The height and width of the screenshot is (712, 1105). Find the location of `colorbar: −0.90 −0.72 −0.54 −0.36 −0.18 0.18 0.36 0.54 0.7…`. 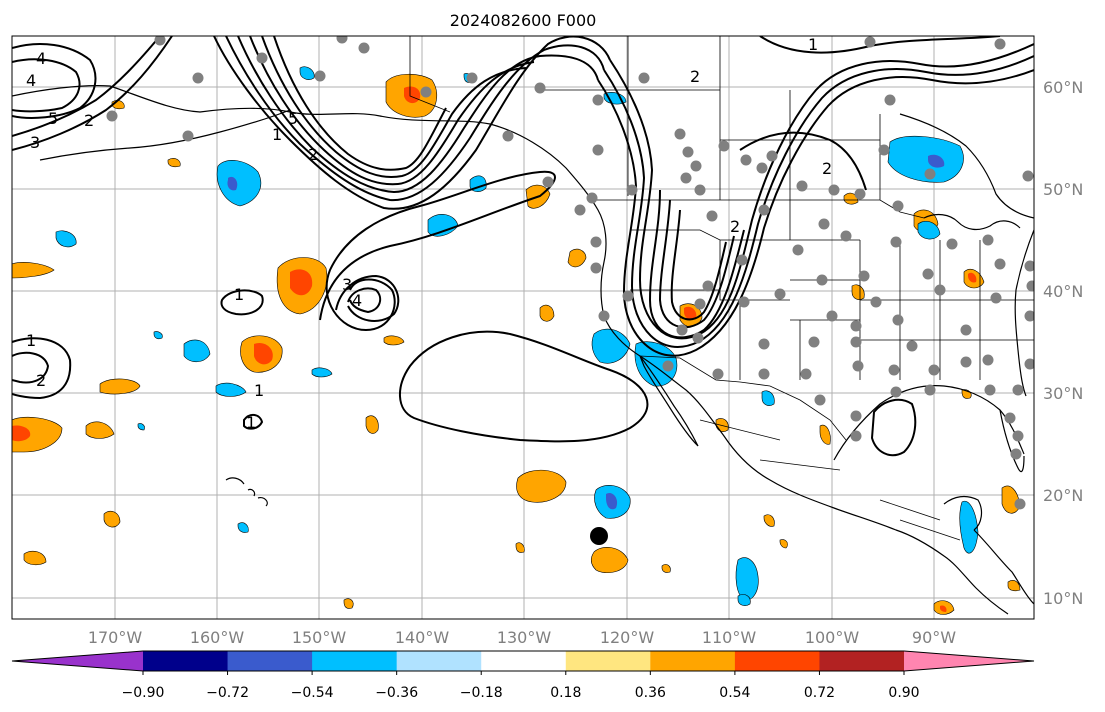

colorbar: −0.90 −0.72 −0.54 −0.36 −0.18 0.18 0.36 0.54 0.7… is located at coordinates (523, 675).